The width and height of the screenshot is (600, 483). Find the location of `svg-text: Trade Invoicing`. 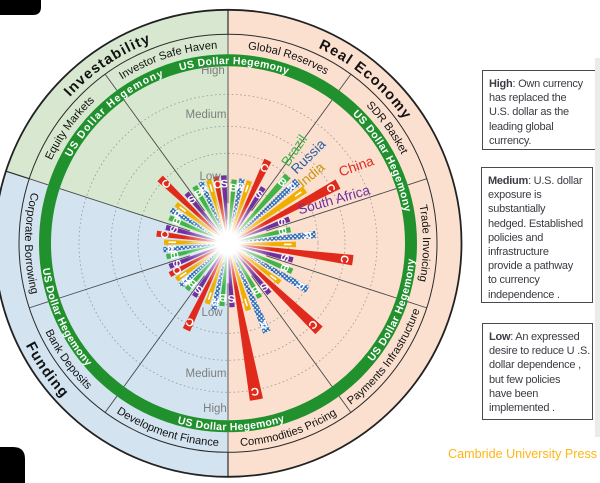

svg-text: Trade Invoicing is located at coordinates (424, 243).